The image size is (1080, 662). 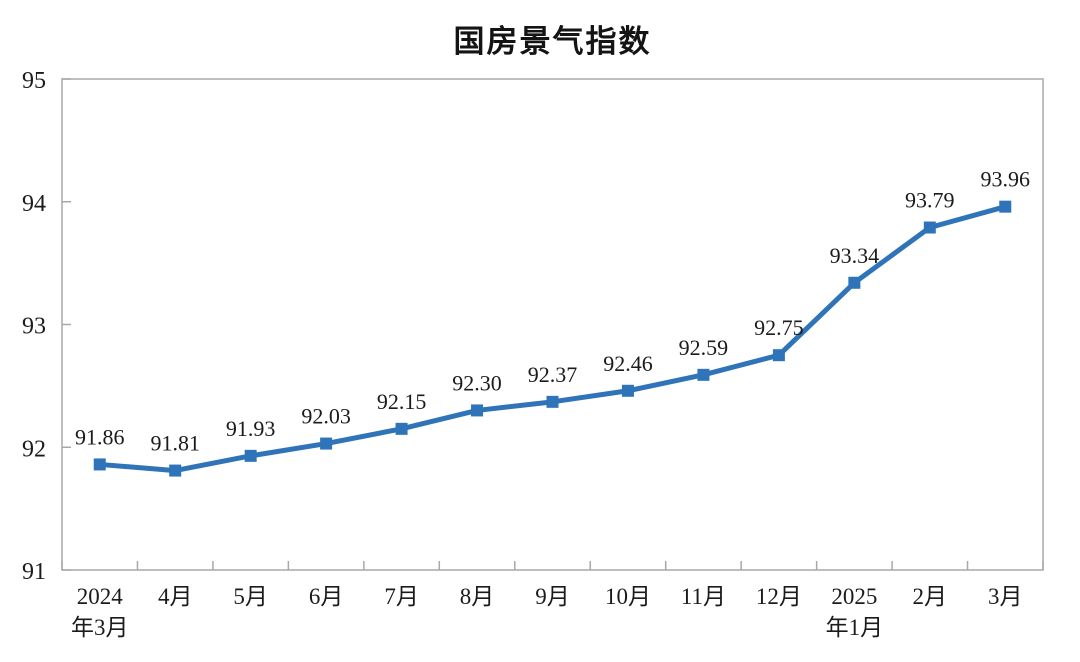 I want to click on data-label: 91.81, so click(x=175, y=443).